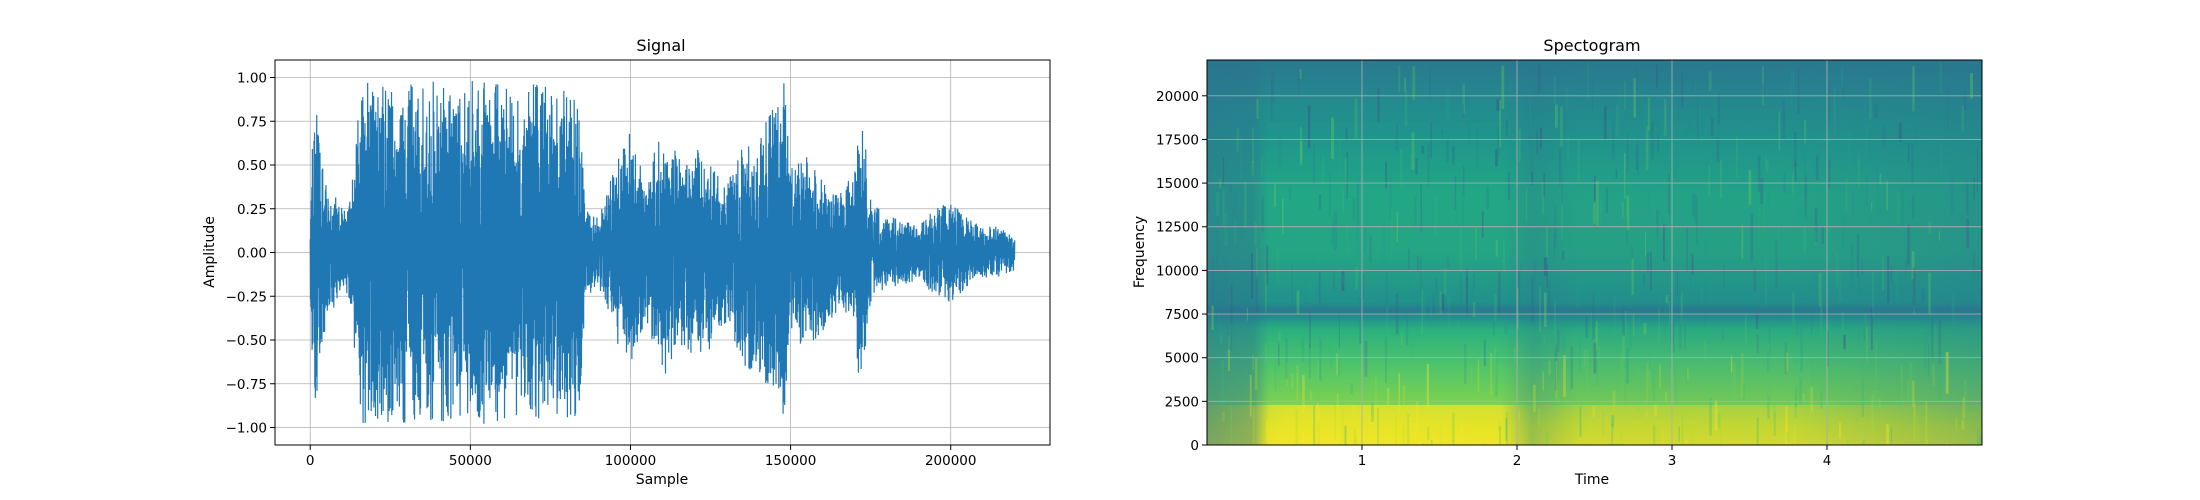 This screenshot has height=500, width=2200. I want to click on spectrogram-y-tick-label: 2500, so click(1182, 402).